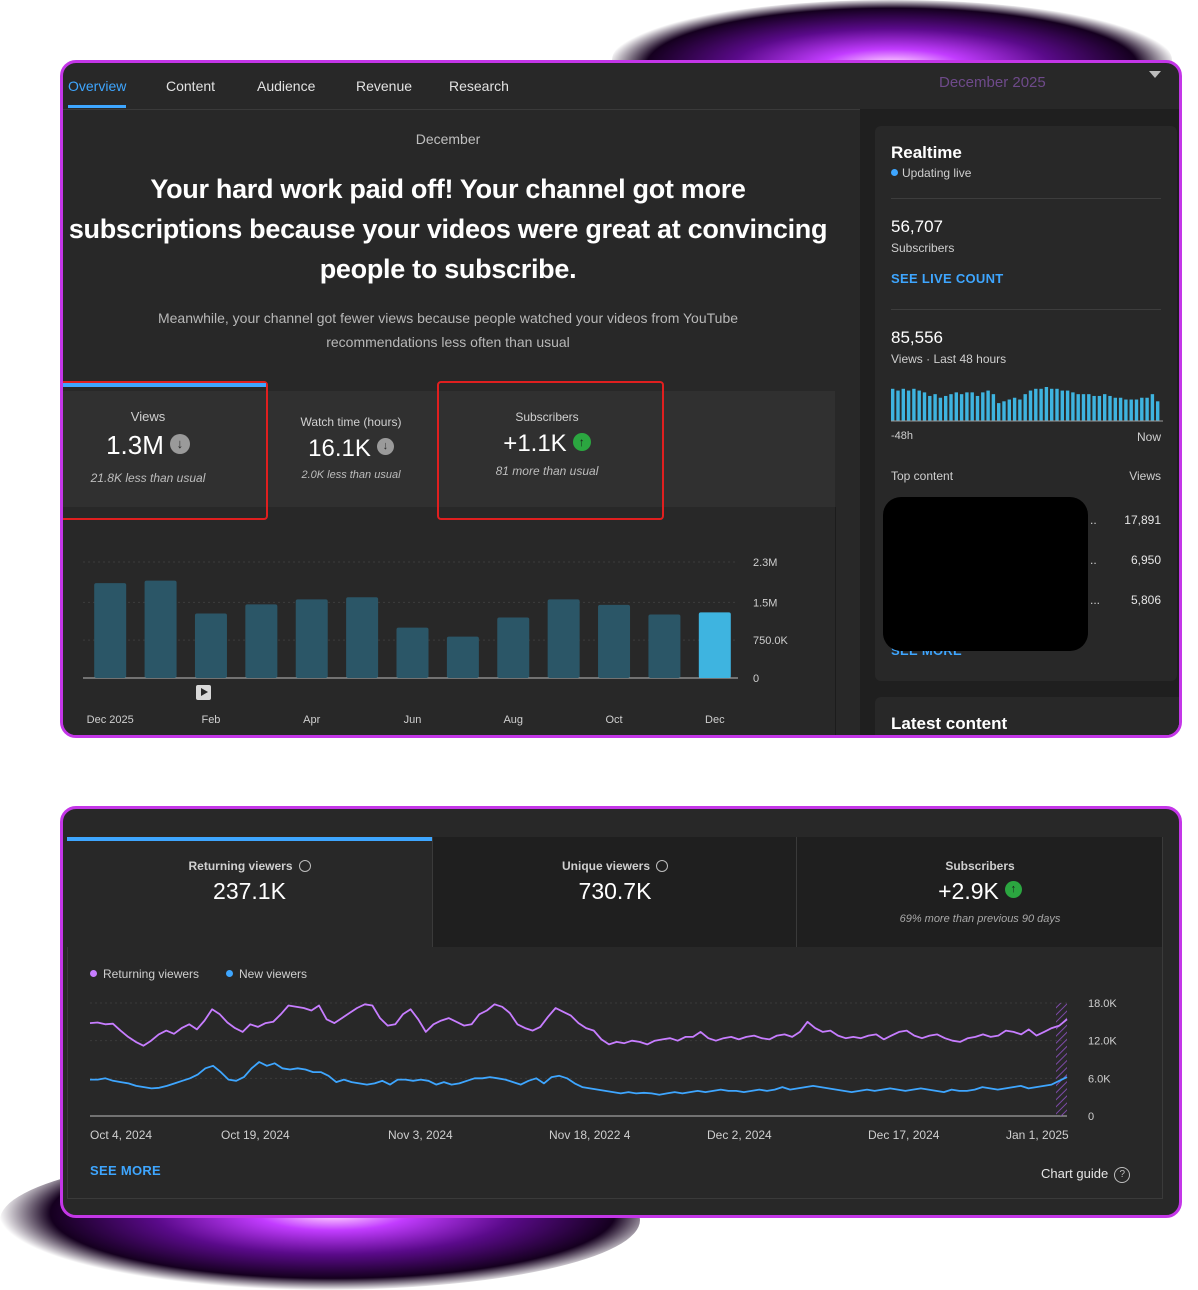 The height and width of the screenshot is (1290, 1198). I want to click on date-range-selector: December 2025, so click(992, 82).